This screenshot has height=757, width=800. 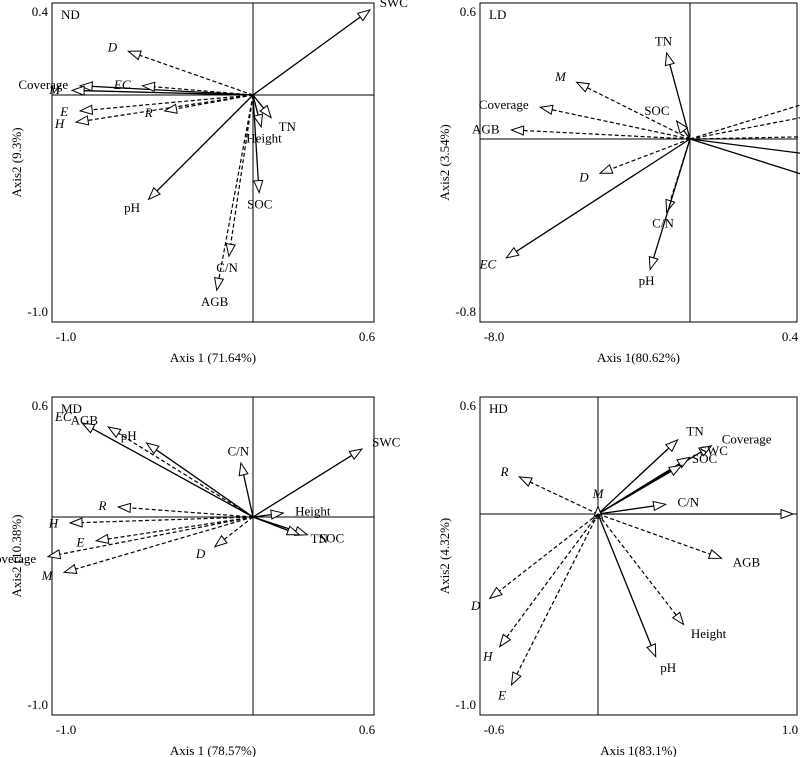 I want to click on panel-ld-label: LD, so click(x=497, y=14).